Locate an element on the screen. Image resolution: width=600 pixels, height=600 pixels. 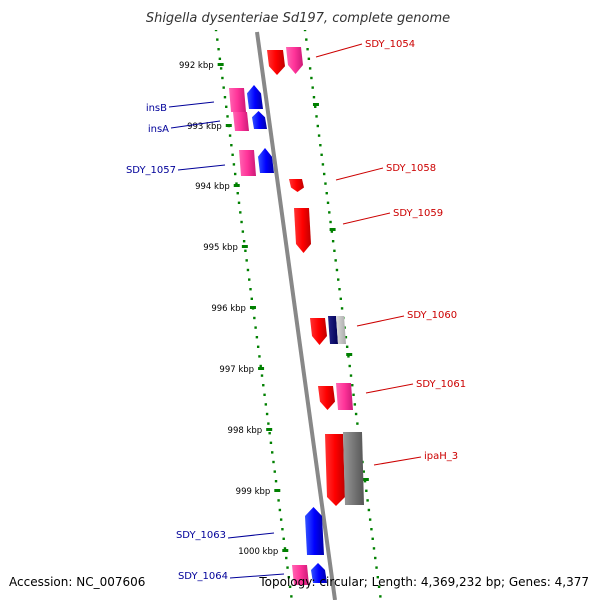
gene-label-sdy-1058: SDY_1058 is located at coordinates (411, 168).